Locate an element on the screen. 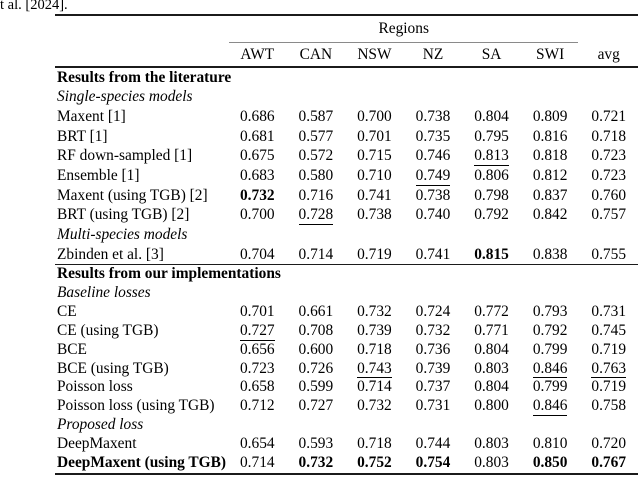  value-text: 0.600 is located at coordinates (316, 349).